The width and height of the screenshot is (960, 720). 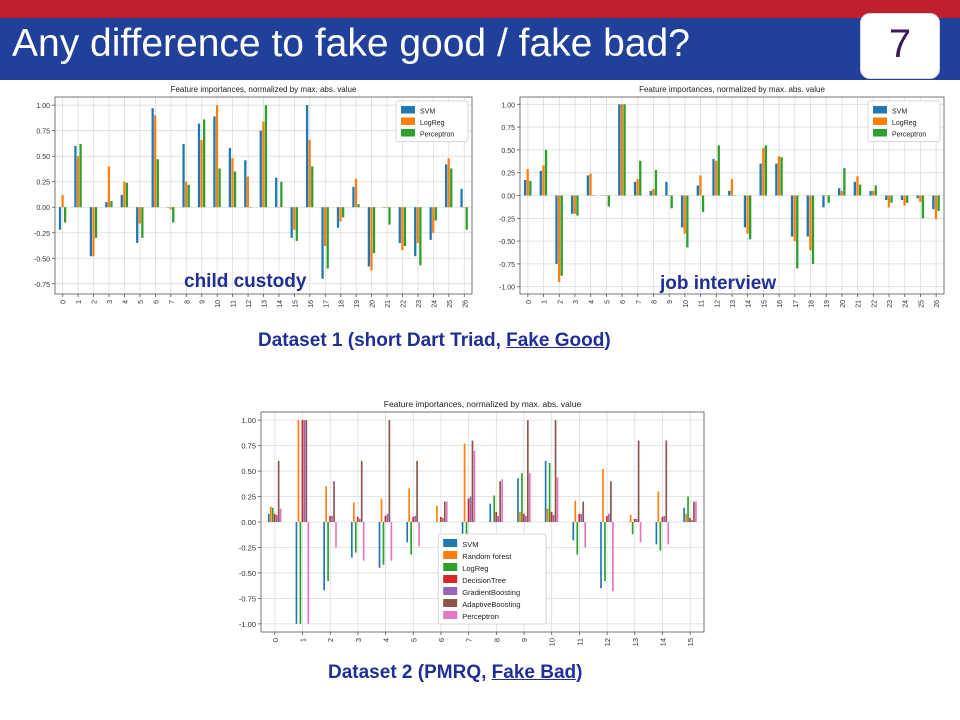 I want to click on page-title: Any difference to fake good / fake bad?, so click(x=351, y=43).